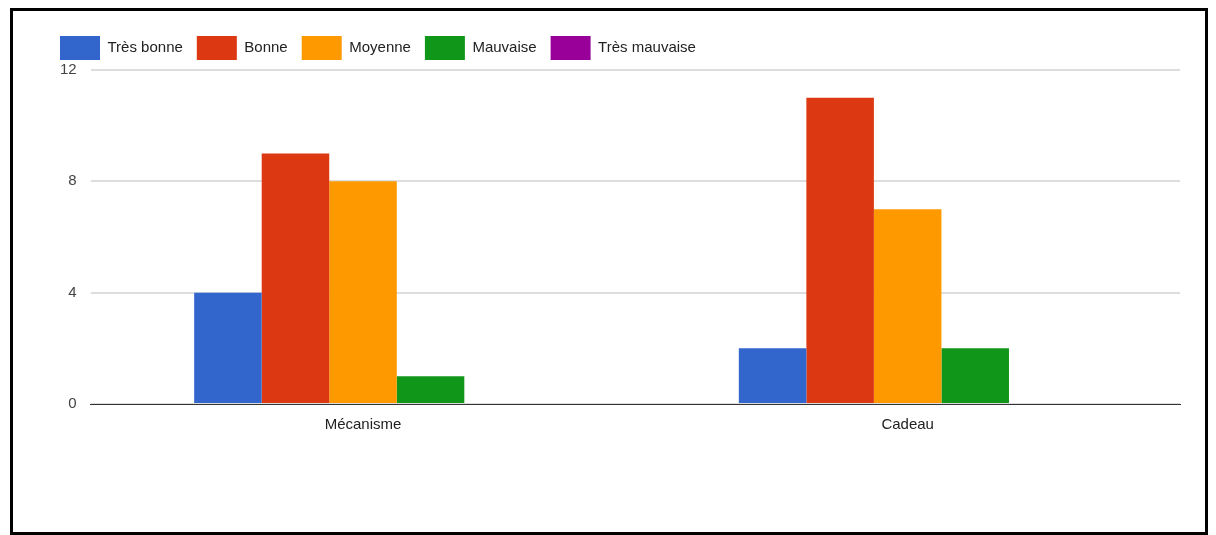 The width and height of the screenshot is (1216, 535). I want to click on legend-label: Mauvaise, so click(504, 47).